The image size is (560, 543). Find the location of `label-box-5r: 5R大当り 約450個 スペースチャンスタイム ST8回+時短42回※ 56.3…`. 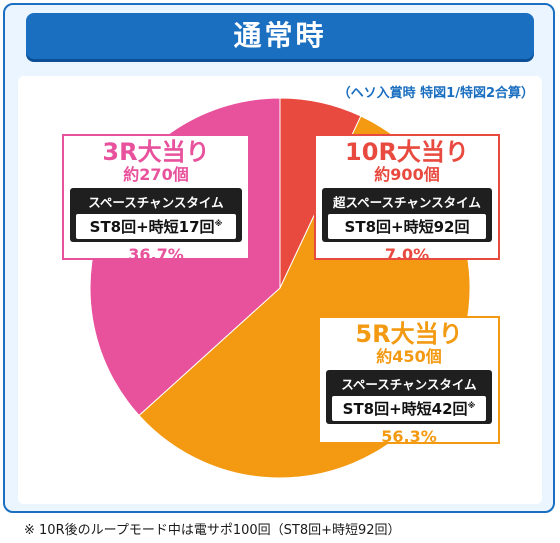

label-box-5r: 5R大当り 約450個 スペースチャンスタイム ST8回+時短42回※ 56.3… is located at coordinates (409, 381).